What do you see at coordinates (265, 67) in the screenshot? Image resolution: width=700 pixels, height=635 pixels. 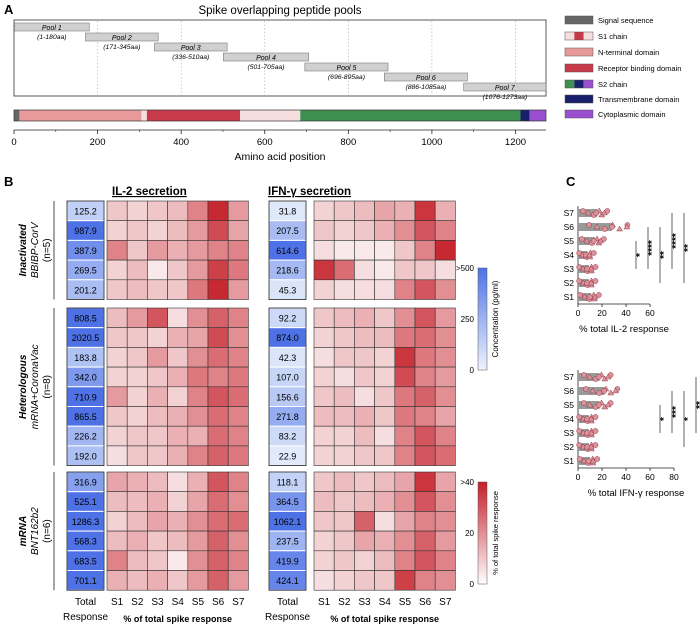 I see `pool-range: (501-705aa)` at bounding box center [265, 67].